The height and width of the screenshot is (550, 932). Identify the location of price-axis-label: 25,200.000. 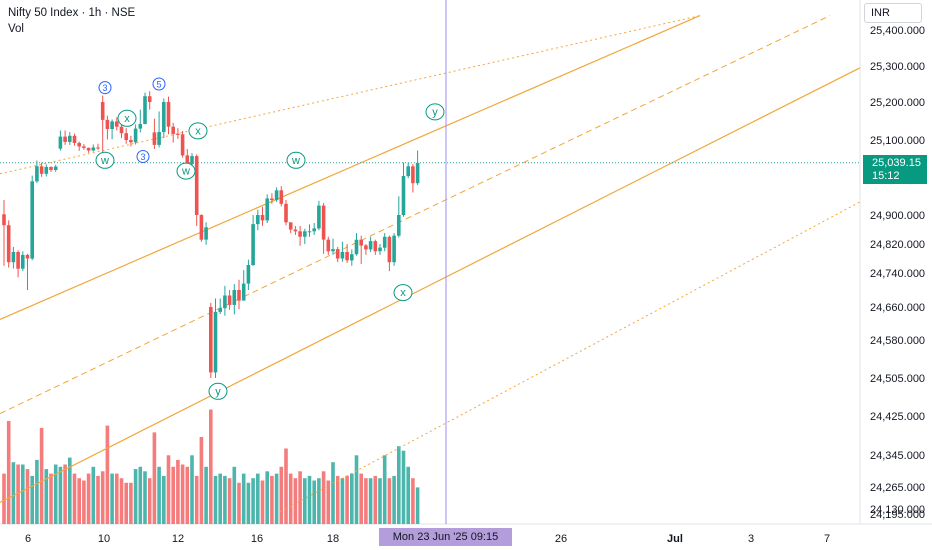
(897, 103).